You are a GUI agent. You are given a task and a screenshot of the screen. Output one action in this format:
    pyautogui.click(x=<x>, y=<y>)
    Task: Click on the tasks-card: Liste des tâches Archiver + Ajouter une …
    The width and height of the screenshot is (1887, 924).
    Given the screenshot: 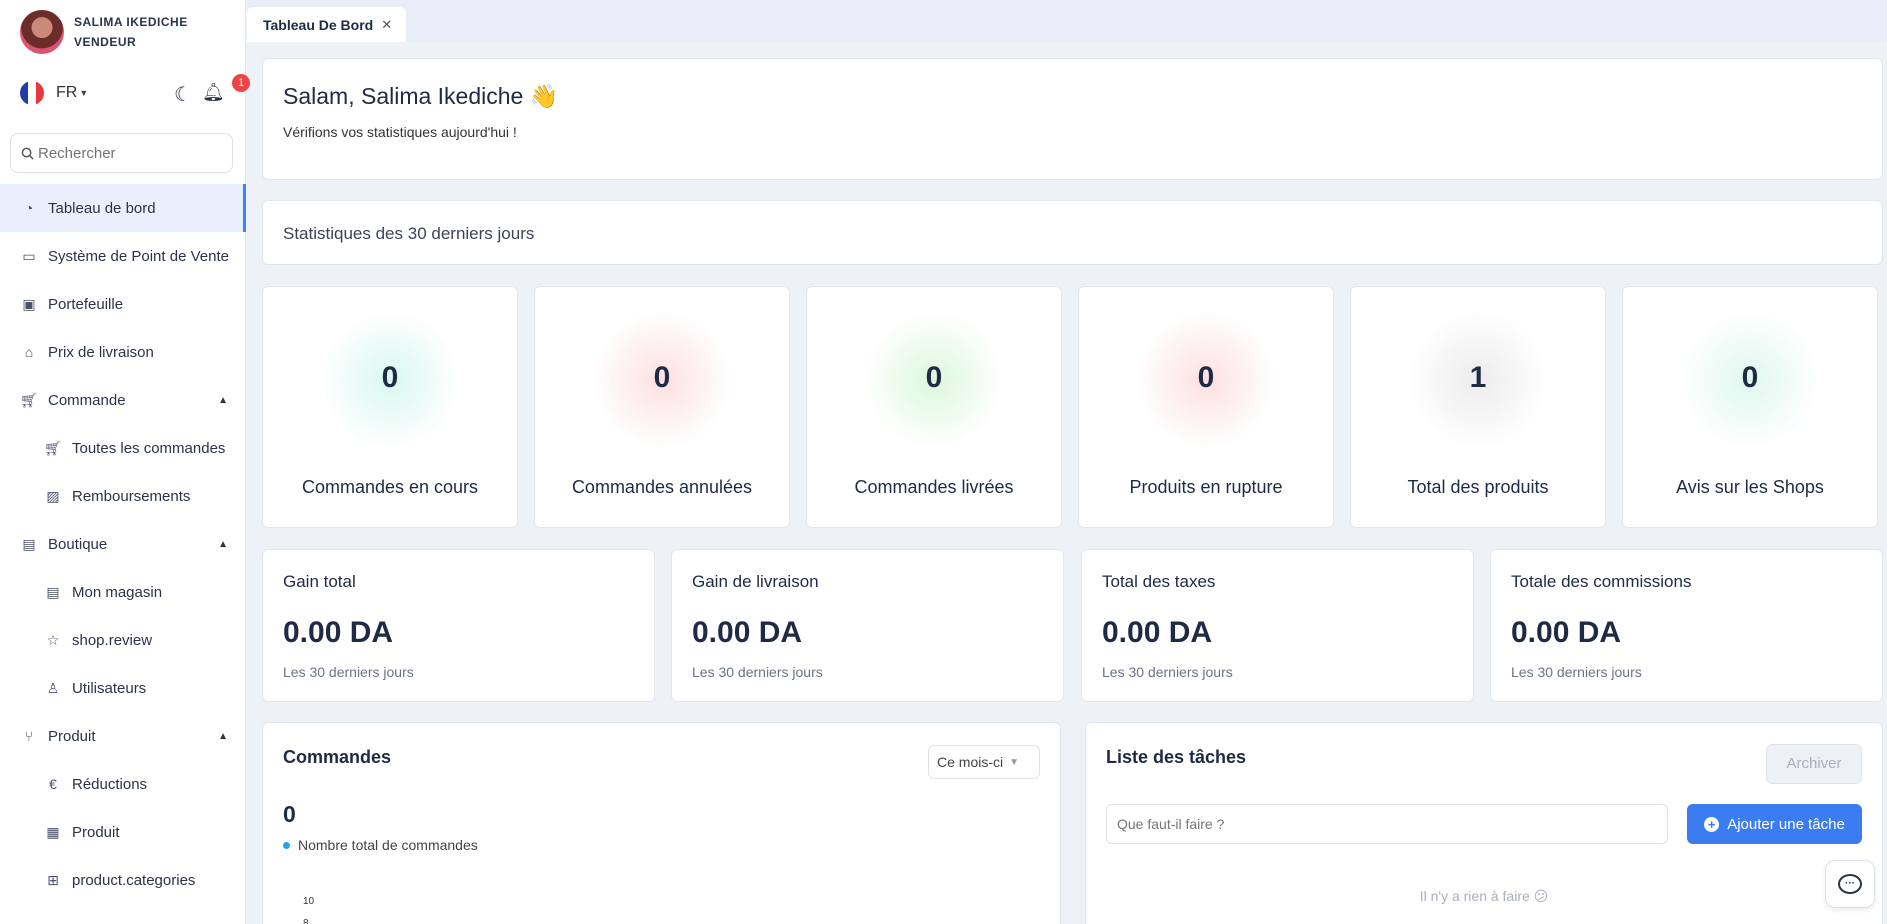 What is the action you would take?
    pyautogui.click(x=1484, y=823)
    